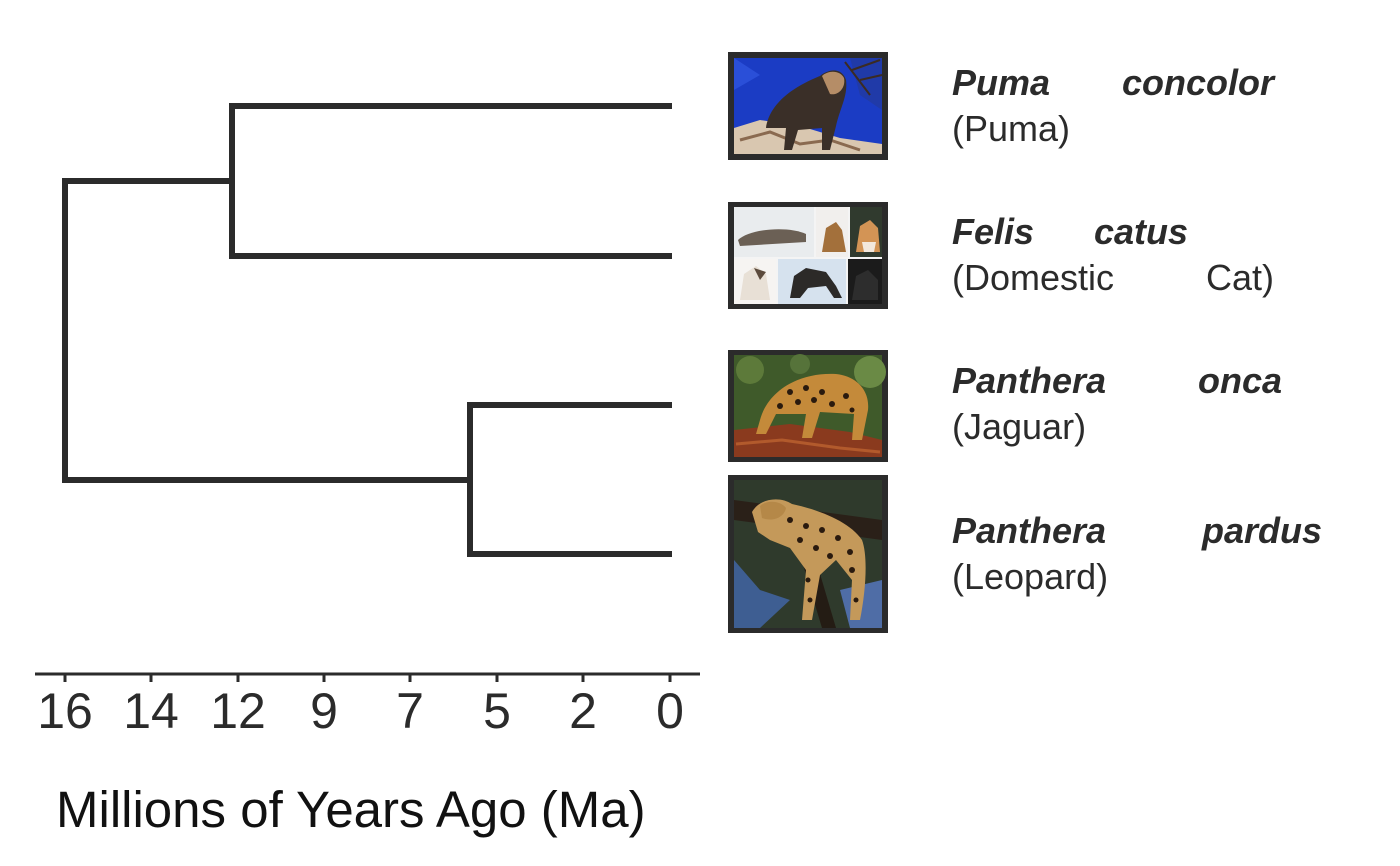 Image resolution: width=1400 pixels, height=866 pixels. I want to click on x-tick-label: 14, so click(151, 711).